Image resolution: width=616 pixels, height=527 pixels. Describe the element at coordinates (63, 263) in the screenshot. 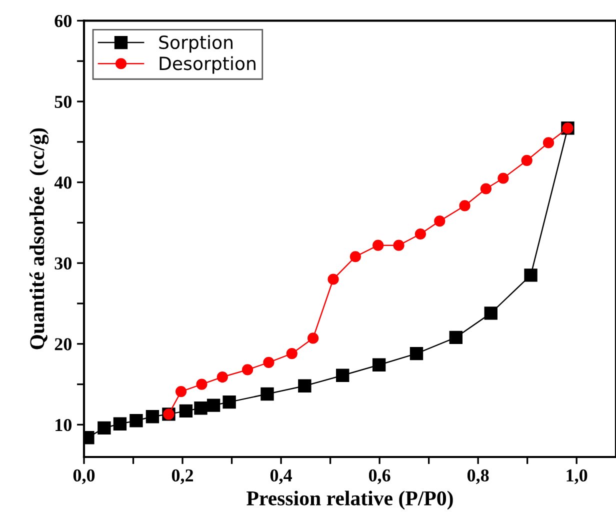

I see `y-tick-label: 30` at that location.